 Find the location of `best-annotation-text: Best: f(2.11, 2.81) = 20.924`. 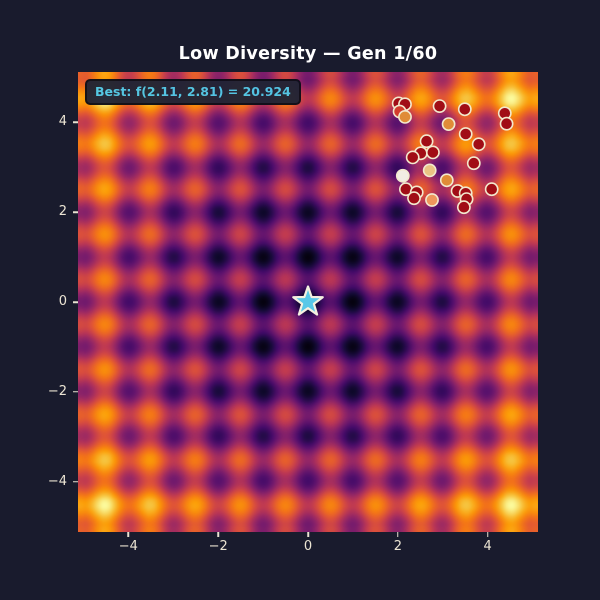

best-annotation-text: Best: f(2.11, 2.81) = 20.924 is located at coordinates (193, 91).